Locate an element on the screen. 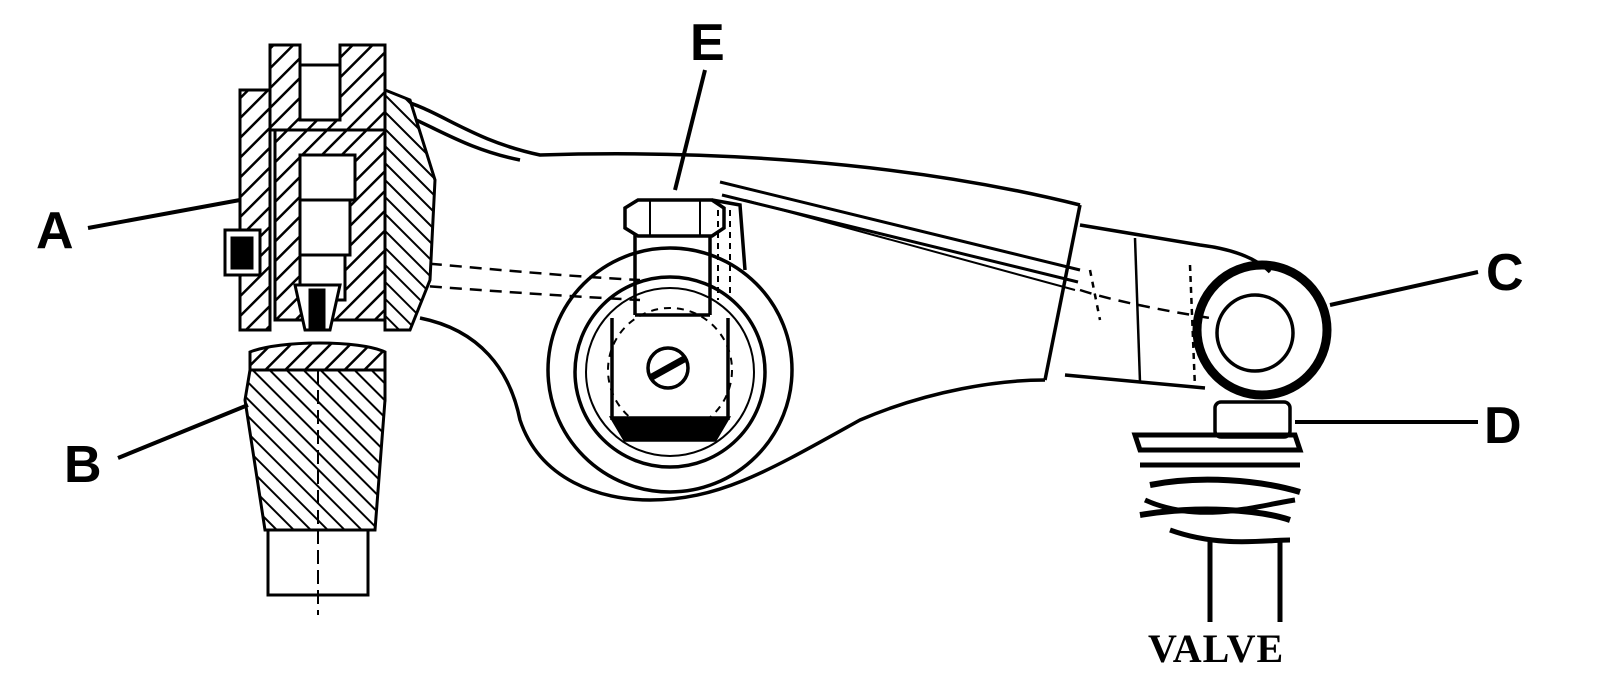 The width and height of the screenshot is (1600, 700). label-c: C is located at coordinates (1505, 273).